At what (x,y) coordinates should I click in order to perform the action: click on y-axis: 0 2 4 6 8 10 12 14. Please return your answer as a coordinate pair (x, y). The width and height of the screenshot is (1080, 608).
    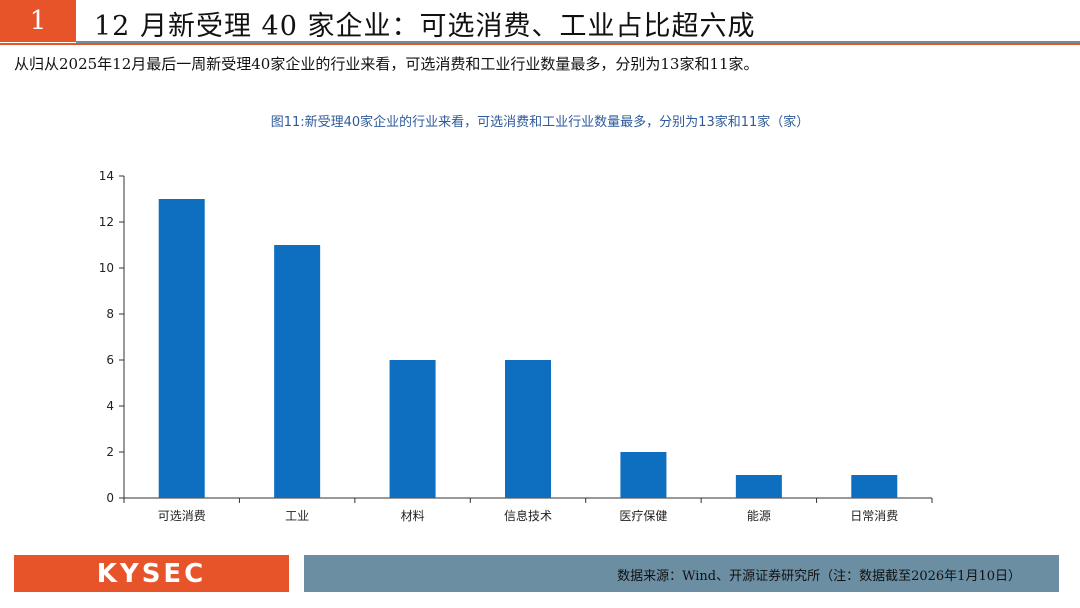
    Looking at the image, I should click on (112, 337).